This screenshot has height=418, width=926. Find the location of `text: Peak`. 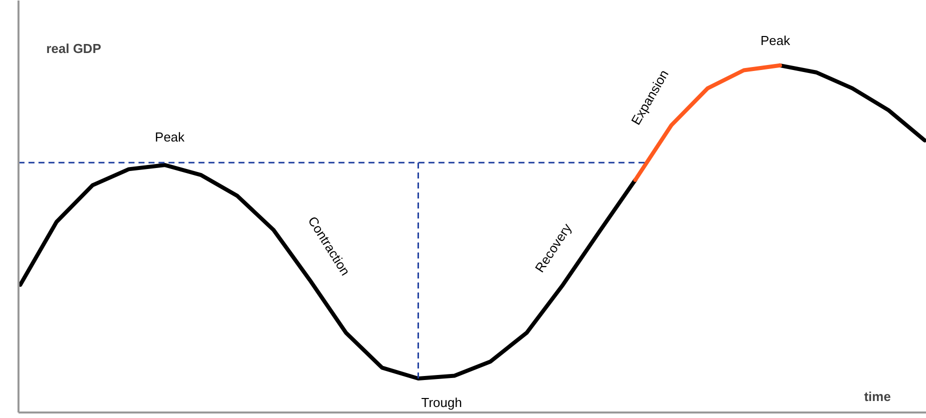

text: Peak is located at coordinates (775, 40).